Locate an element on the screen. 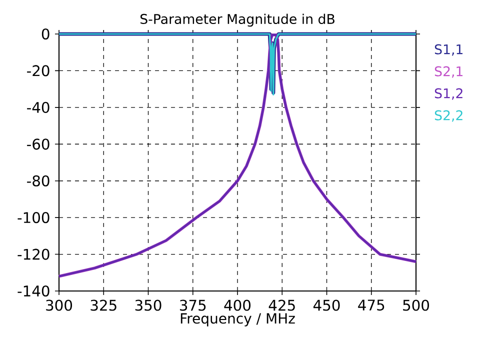 The height and width of the screenshot is (339, 484). y-tick-label: -40 is located at coordinates (38, 107).